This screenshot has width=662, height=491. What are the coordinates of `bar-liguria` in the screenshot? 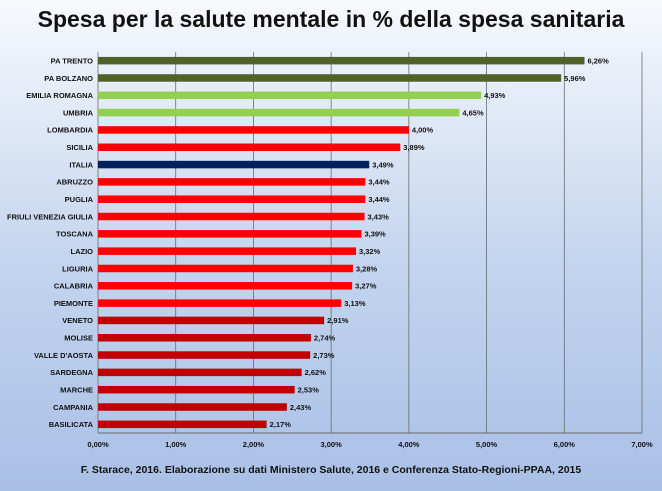 It's located at (225, 268).